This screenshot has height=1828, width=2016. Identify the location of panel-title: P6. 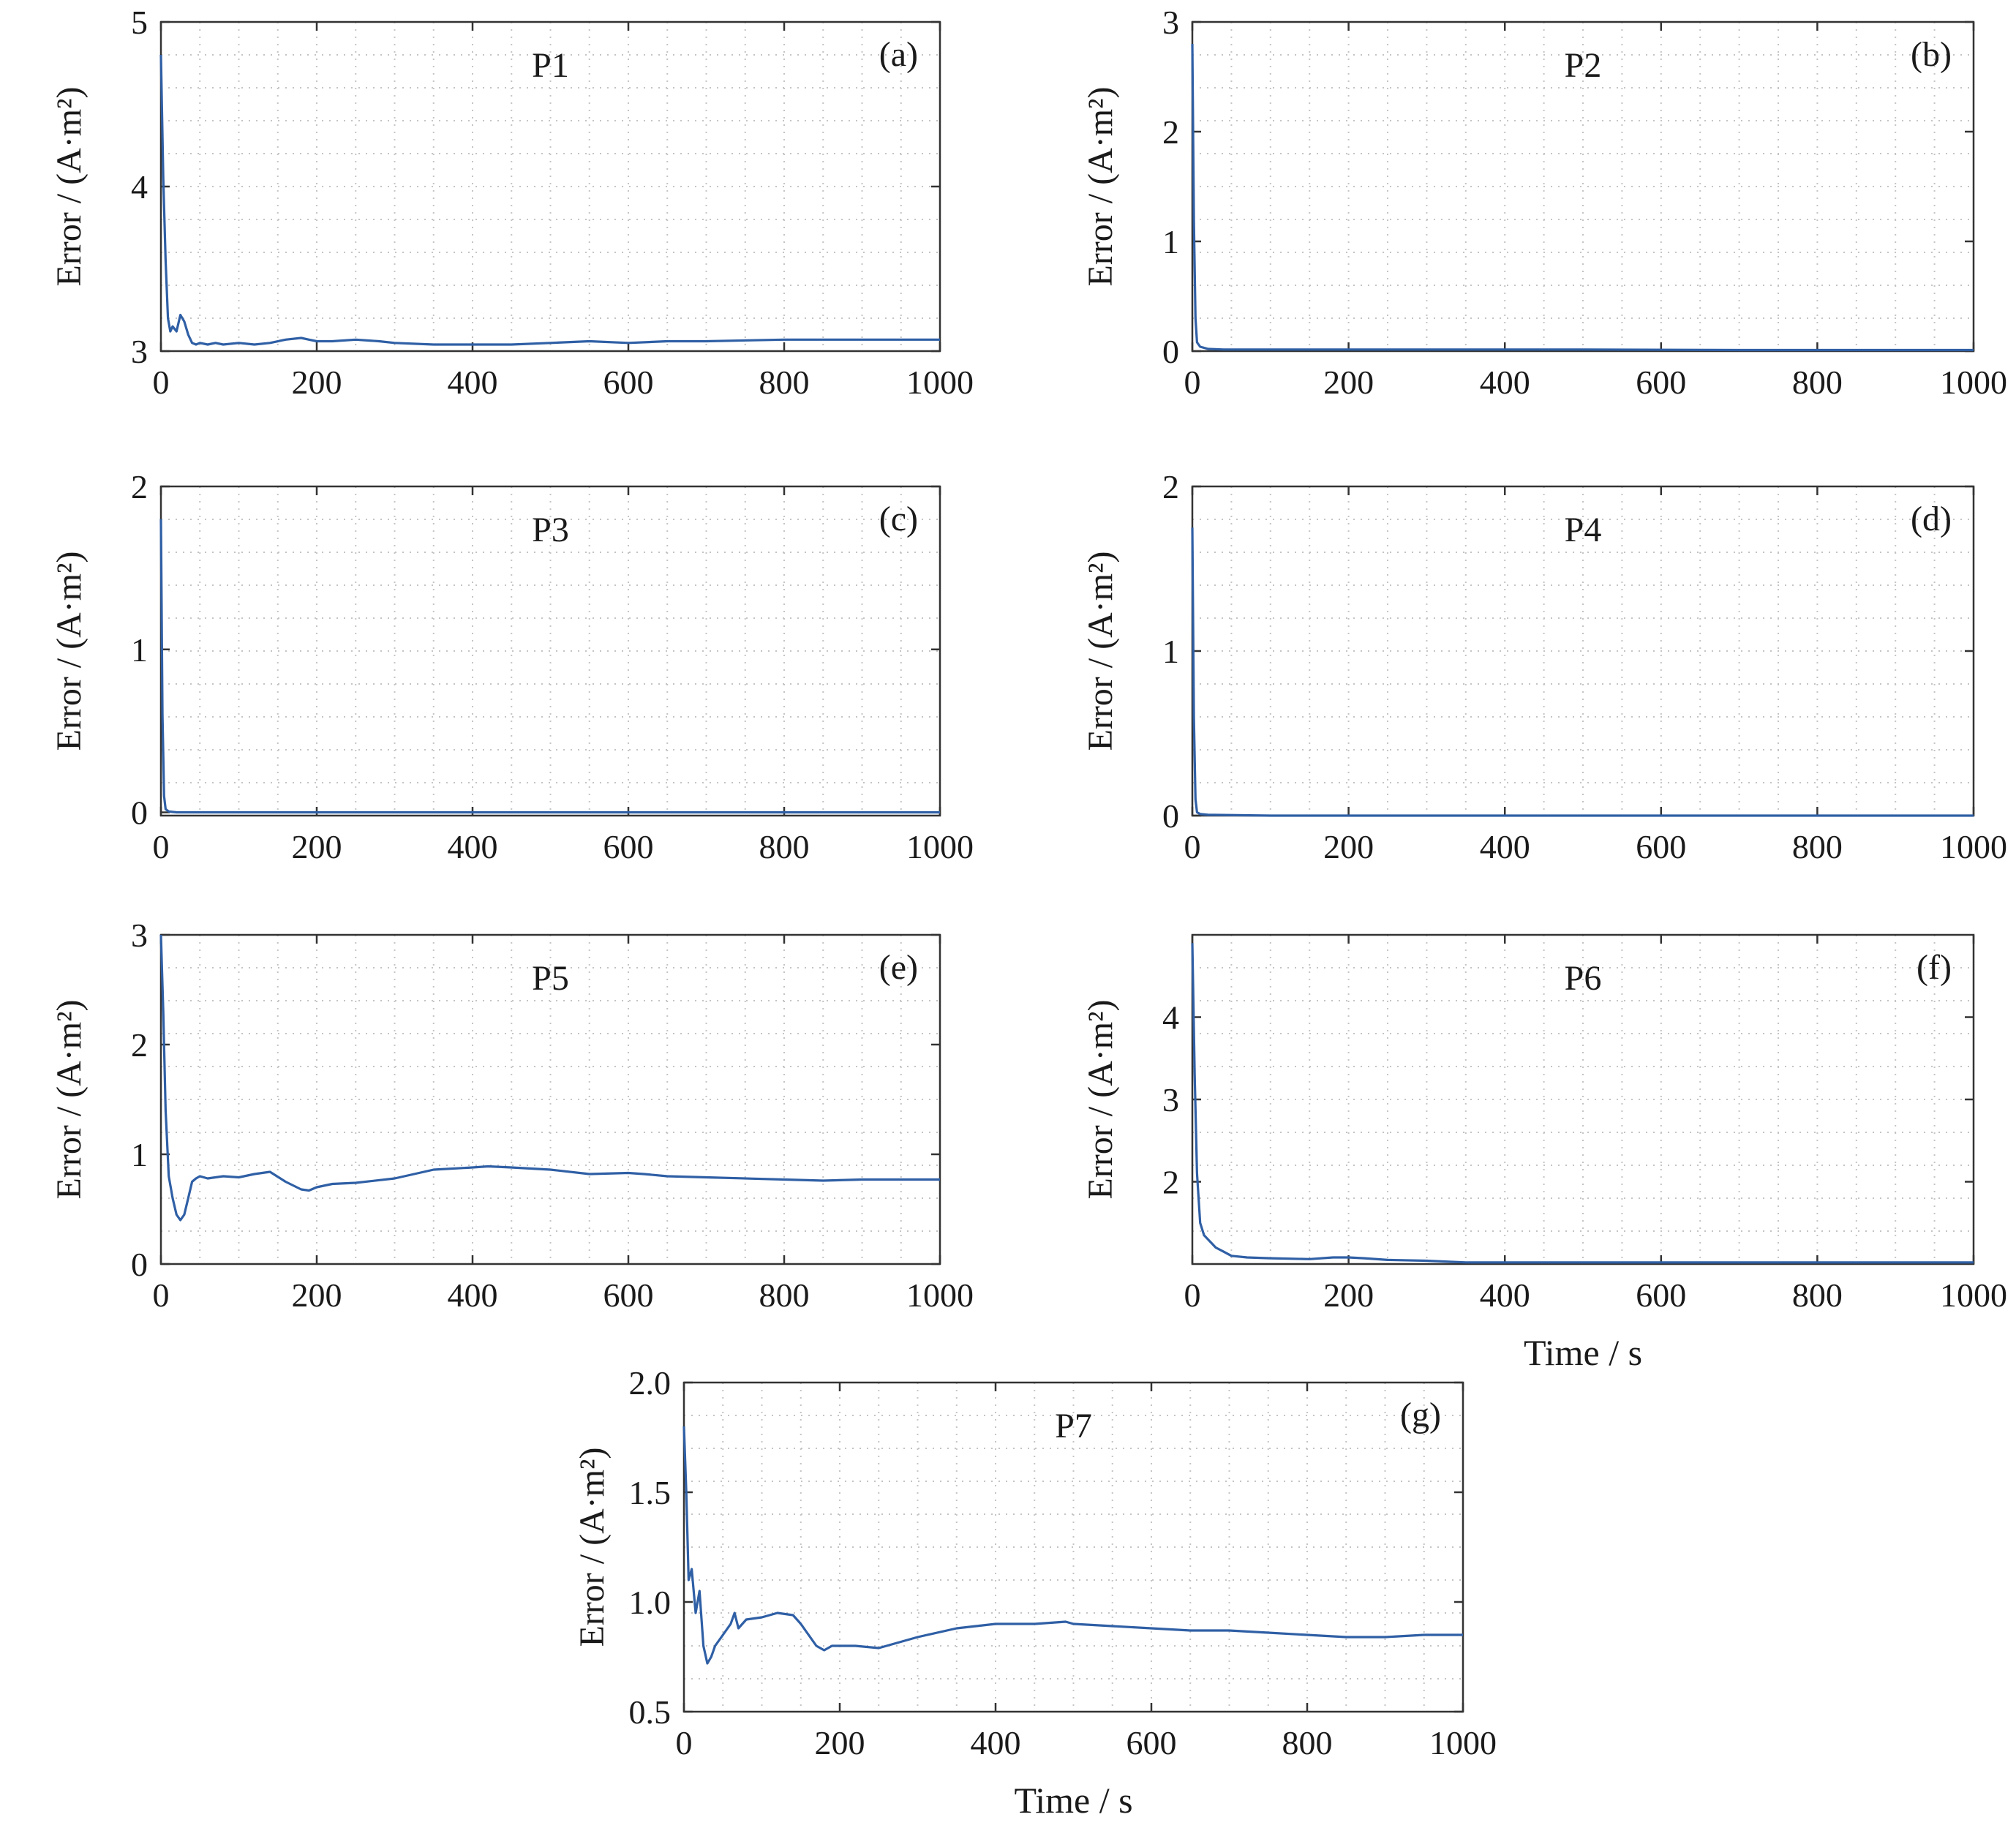
(1584, 978).